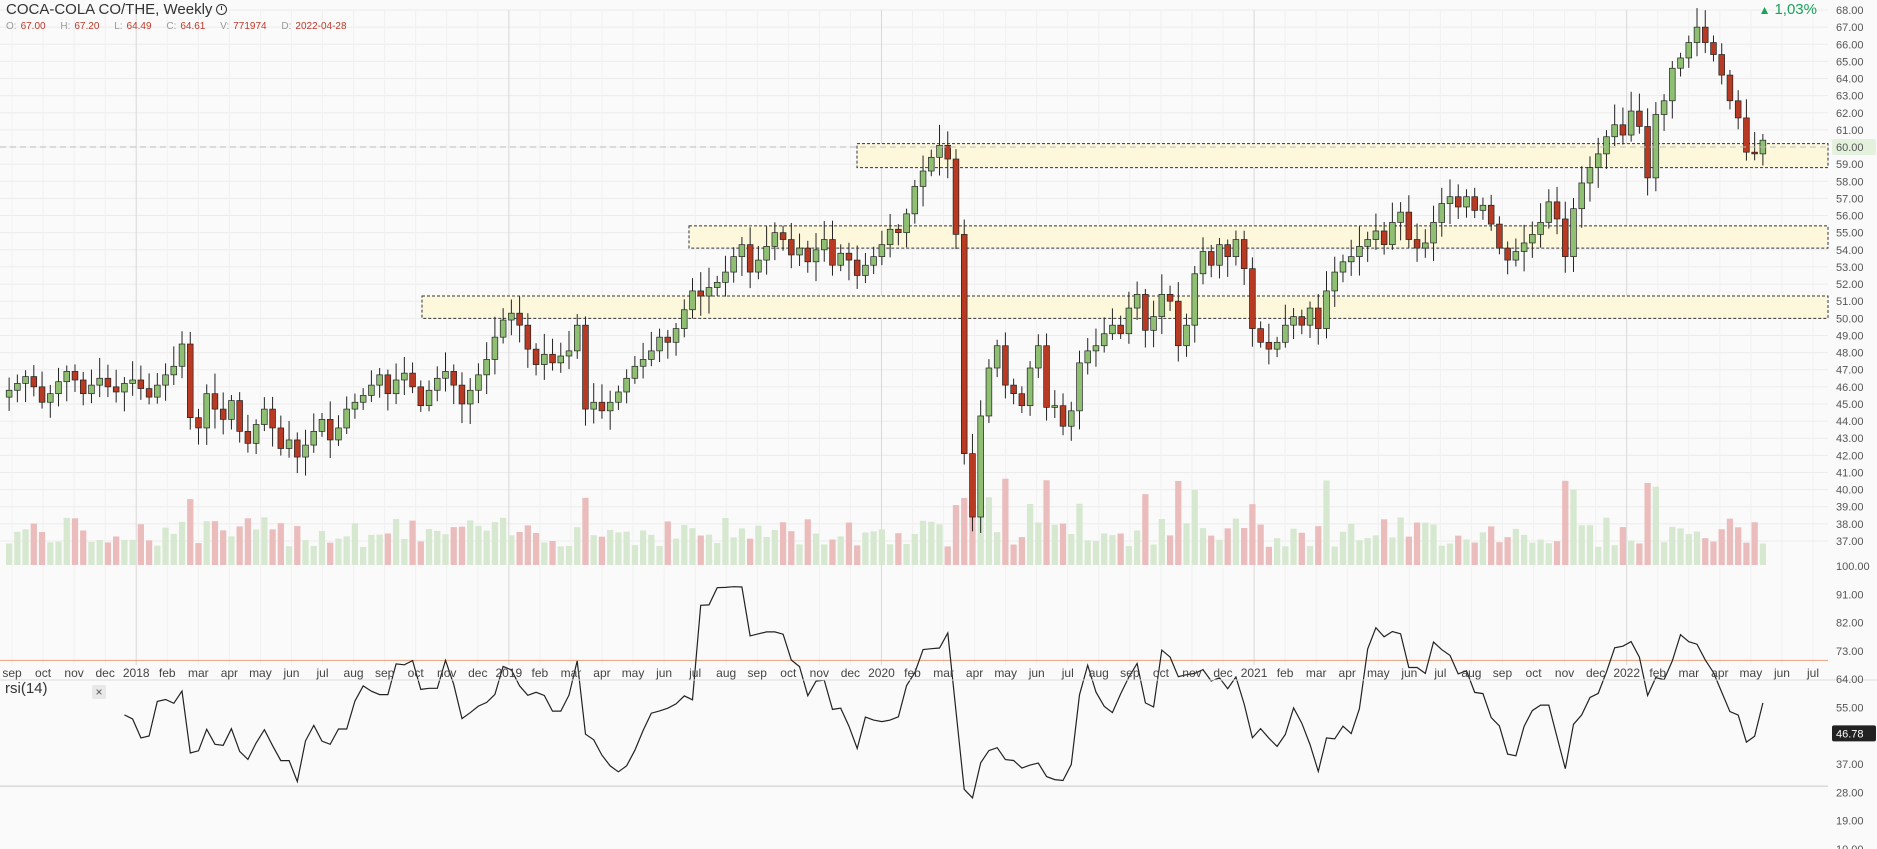  I want to click on rsi-tick-label: 10.00, so click(1850, 846).